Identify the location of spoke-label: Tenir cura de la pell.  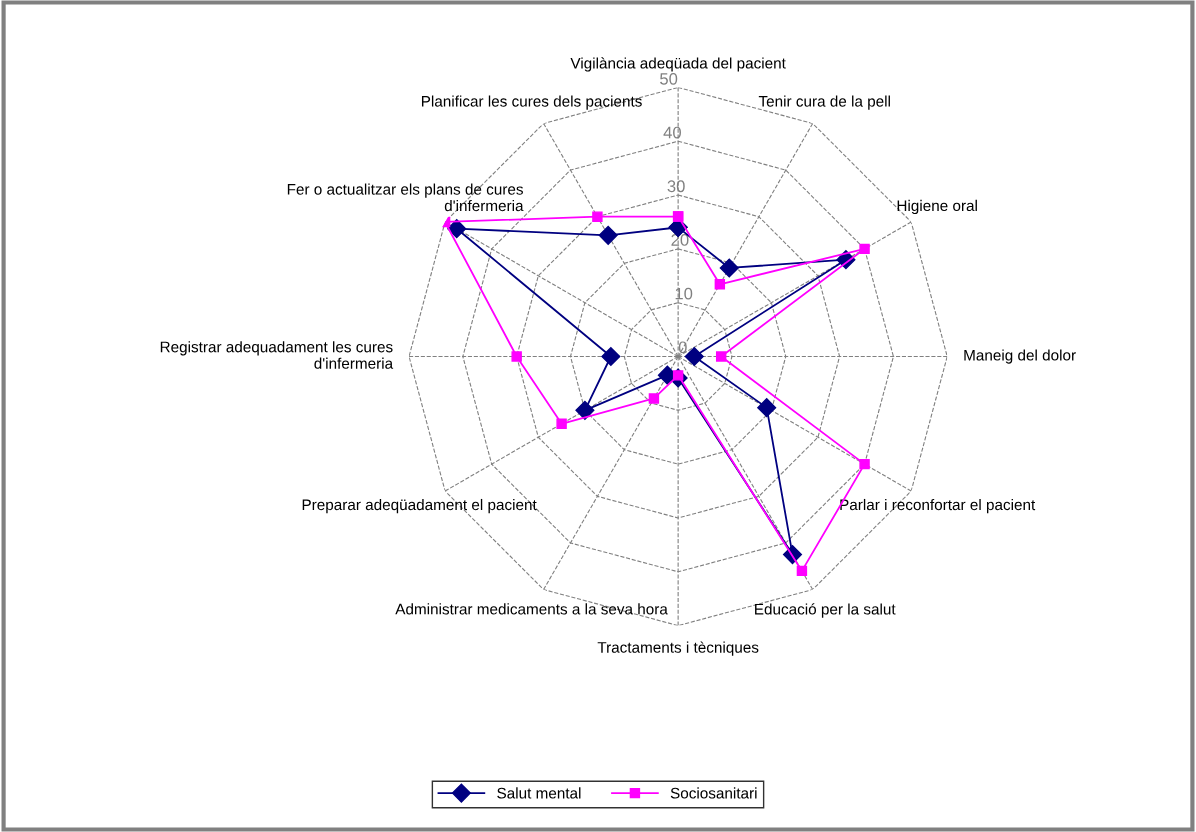
(824, 102).